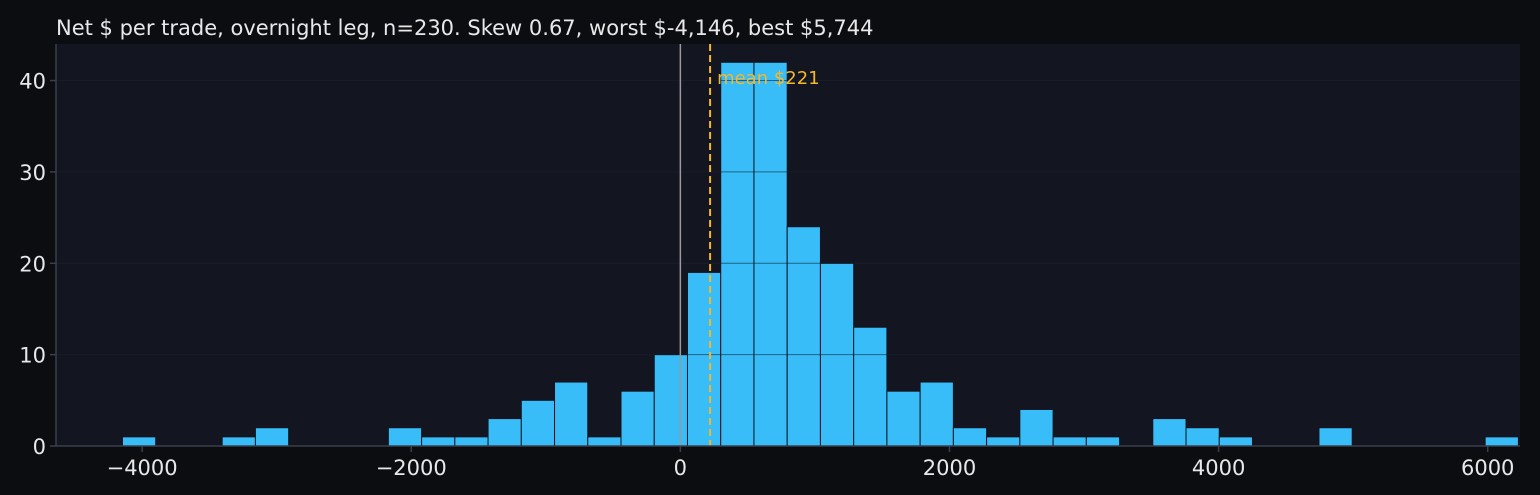 This screenshot has width=1540, height=495. Describe the element at coordinates (39, 447) in the screenshot. I see `y-tick-label-0: 0` at that location.